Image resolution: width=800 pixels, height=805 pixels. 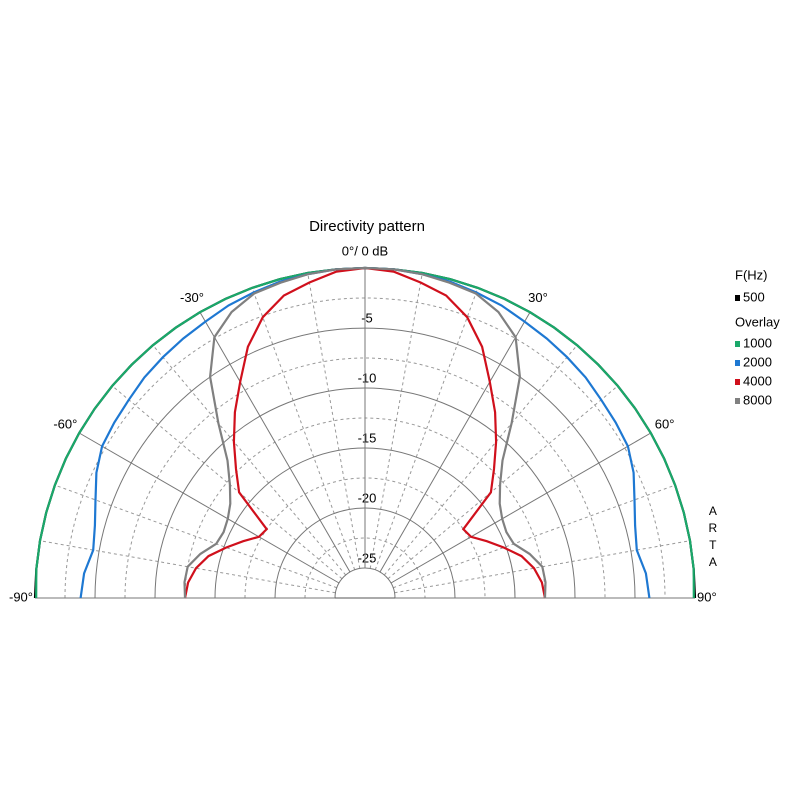 I want to click on theta-tick-label: -60°, so click(x=65, y=423).